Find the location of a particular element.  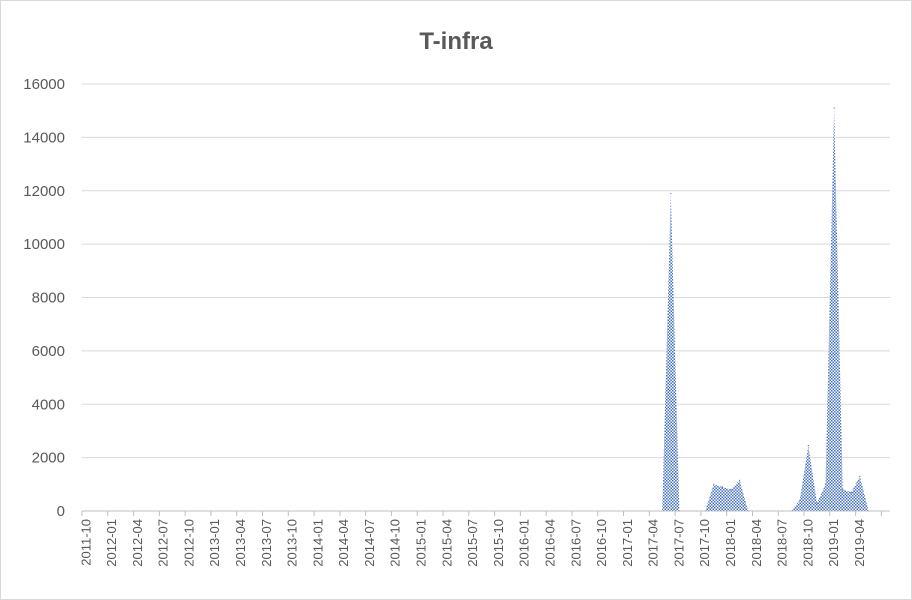

x-tick-label: 2013-07 is located at coordinates (266, 543).